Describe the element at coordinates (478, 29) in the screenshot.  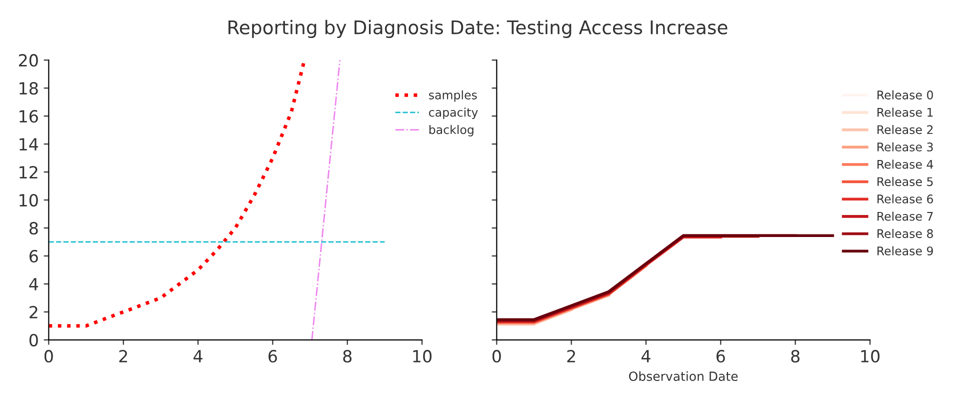
I see `text: Reporting by Diagnosis Date: Testing Access Increase` at that location.